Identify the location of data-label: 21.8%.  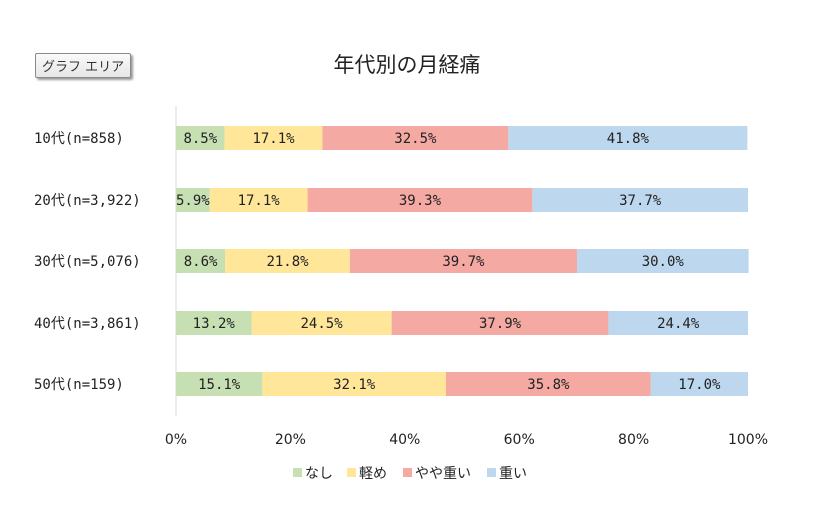
(287, 262).